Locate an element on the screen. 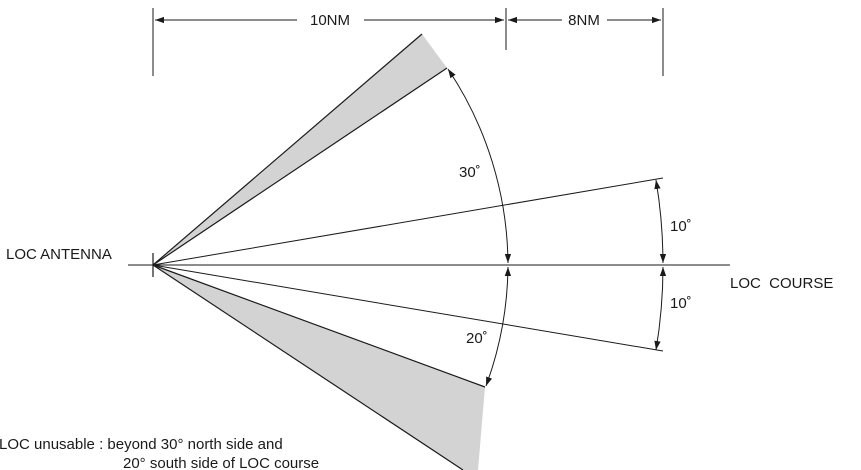 Image resolution: width=861 pixels, height=470 pixels. angle-label-north-30: 30˚ is located at coordinates (470, 172).